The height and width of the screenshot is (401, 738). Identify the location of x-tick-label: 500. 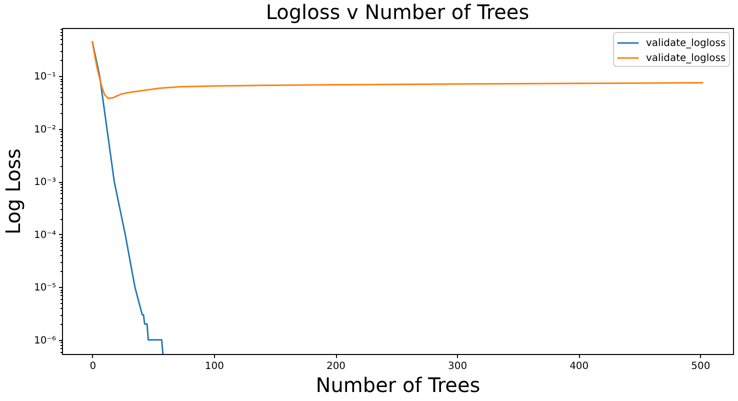
(700, 366).